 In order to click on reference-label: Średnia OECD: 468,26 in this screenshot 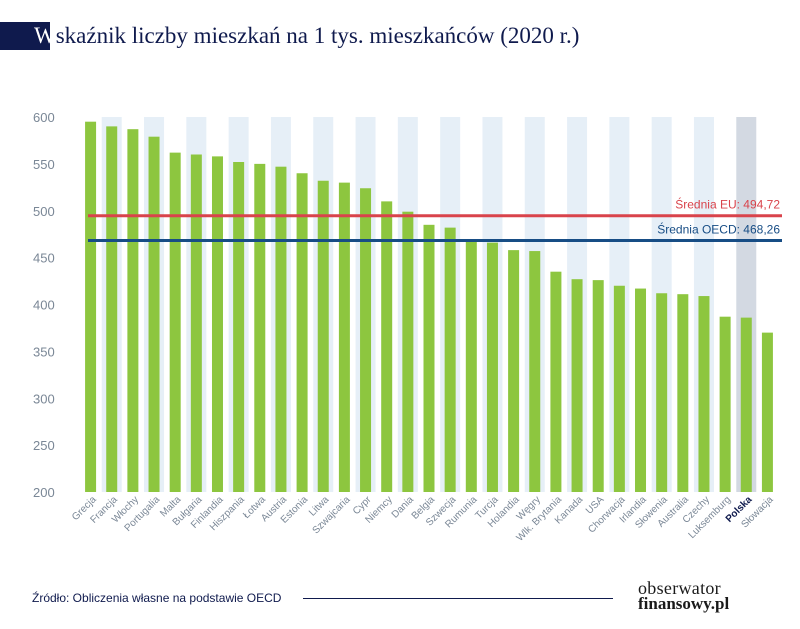, I will do `click(718, 229)`.